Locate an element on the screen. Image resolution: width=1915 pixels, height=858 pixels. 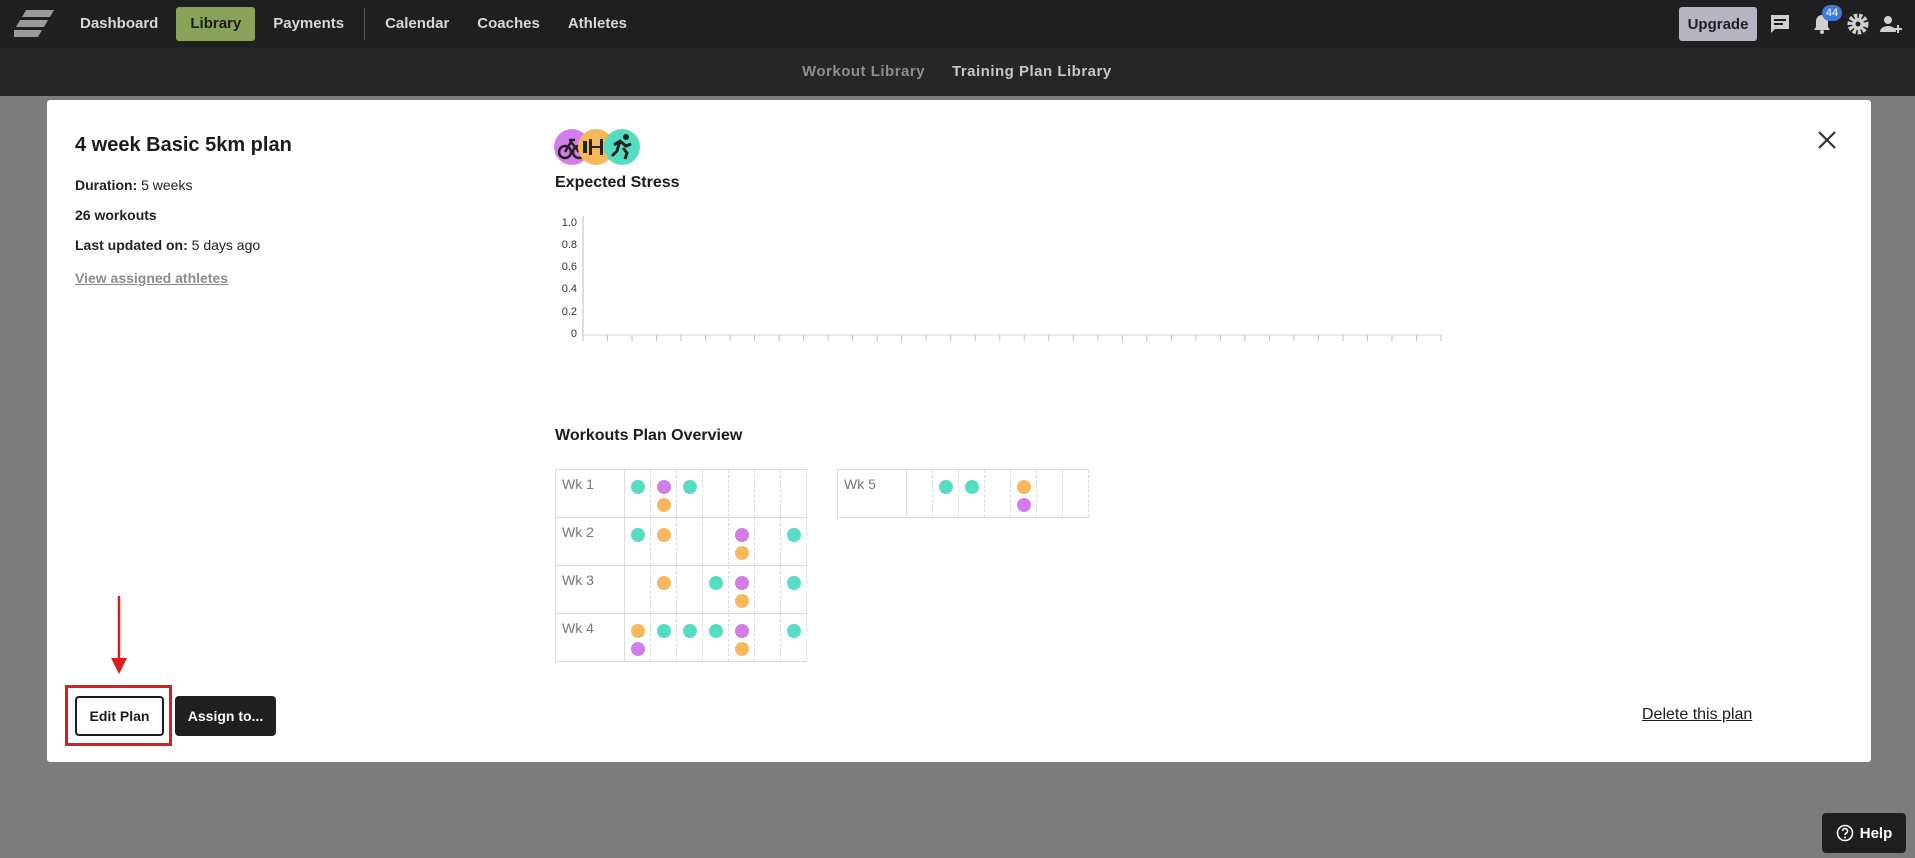
nav-library: Library is located at coordinates (216, 24).